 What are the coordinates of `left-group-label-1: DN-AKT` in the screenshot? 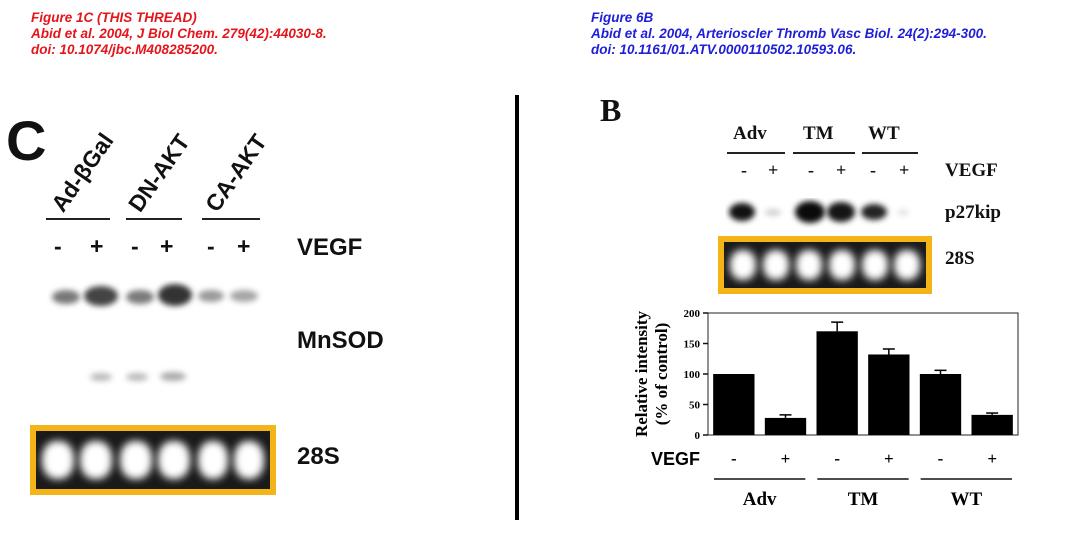 It's located at (158, 173).